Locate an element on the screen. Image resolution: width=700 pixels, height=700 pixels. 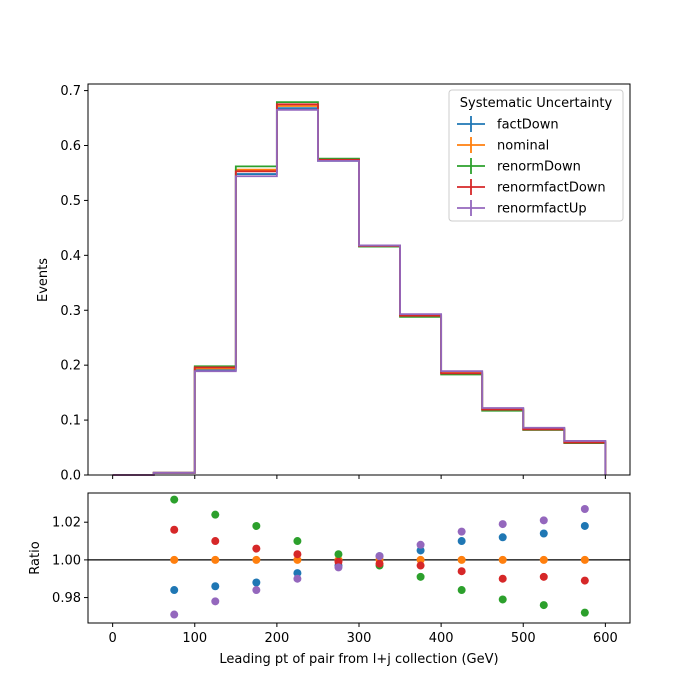
ratio-plot-area is located at coordinates (359, 557).